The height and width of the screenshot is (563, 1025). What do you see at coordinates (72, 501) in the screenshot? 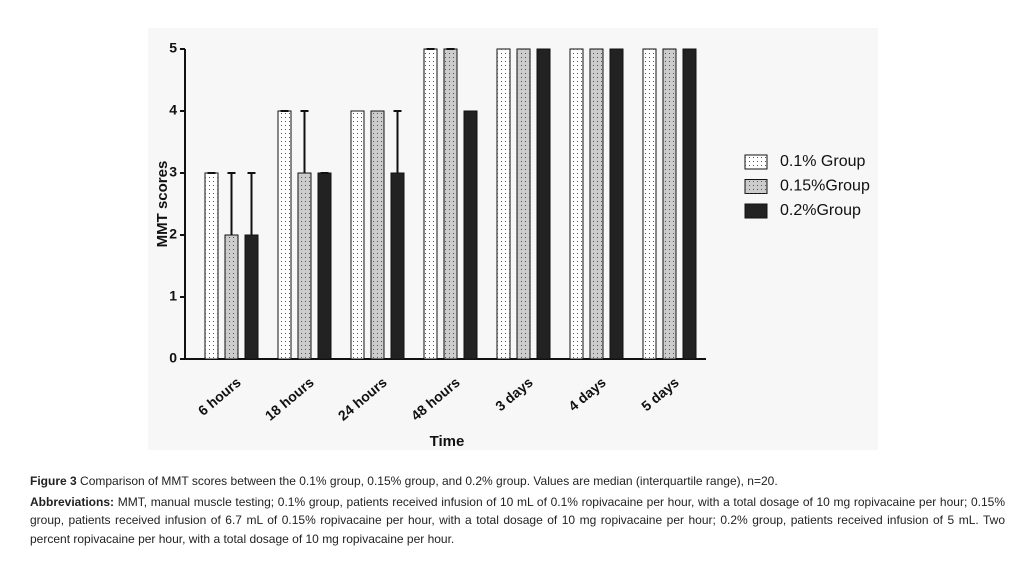
I see `abbreviations-label: Abbreviations:` at bounding box center [72, 501].